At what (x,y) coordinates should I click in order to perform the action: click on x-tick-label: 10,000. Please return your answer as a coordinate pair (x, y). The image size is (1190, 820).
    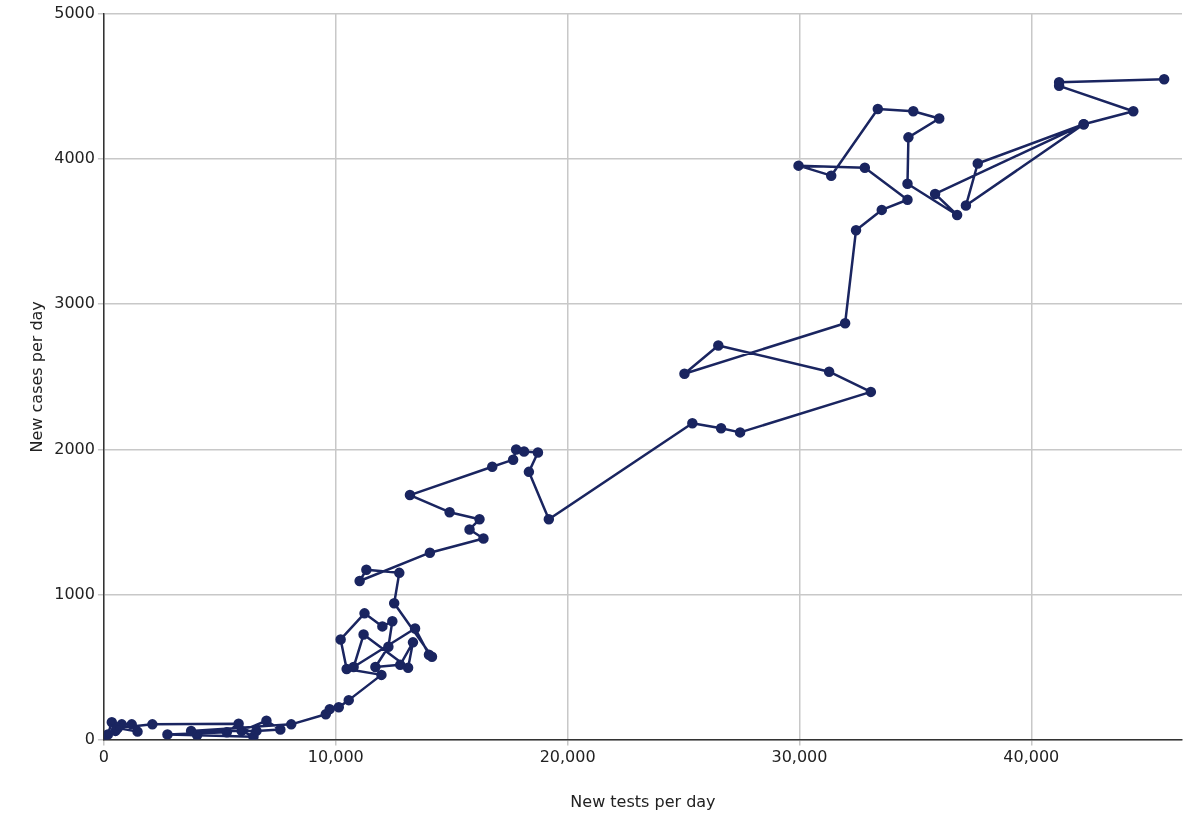
    Looking at the image, I should click on (335, 757).